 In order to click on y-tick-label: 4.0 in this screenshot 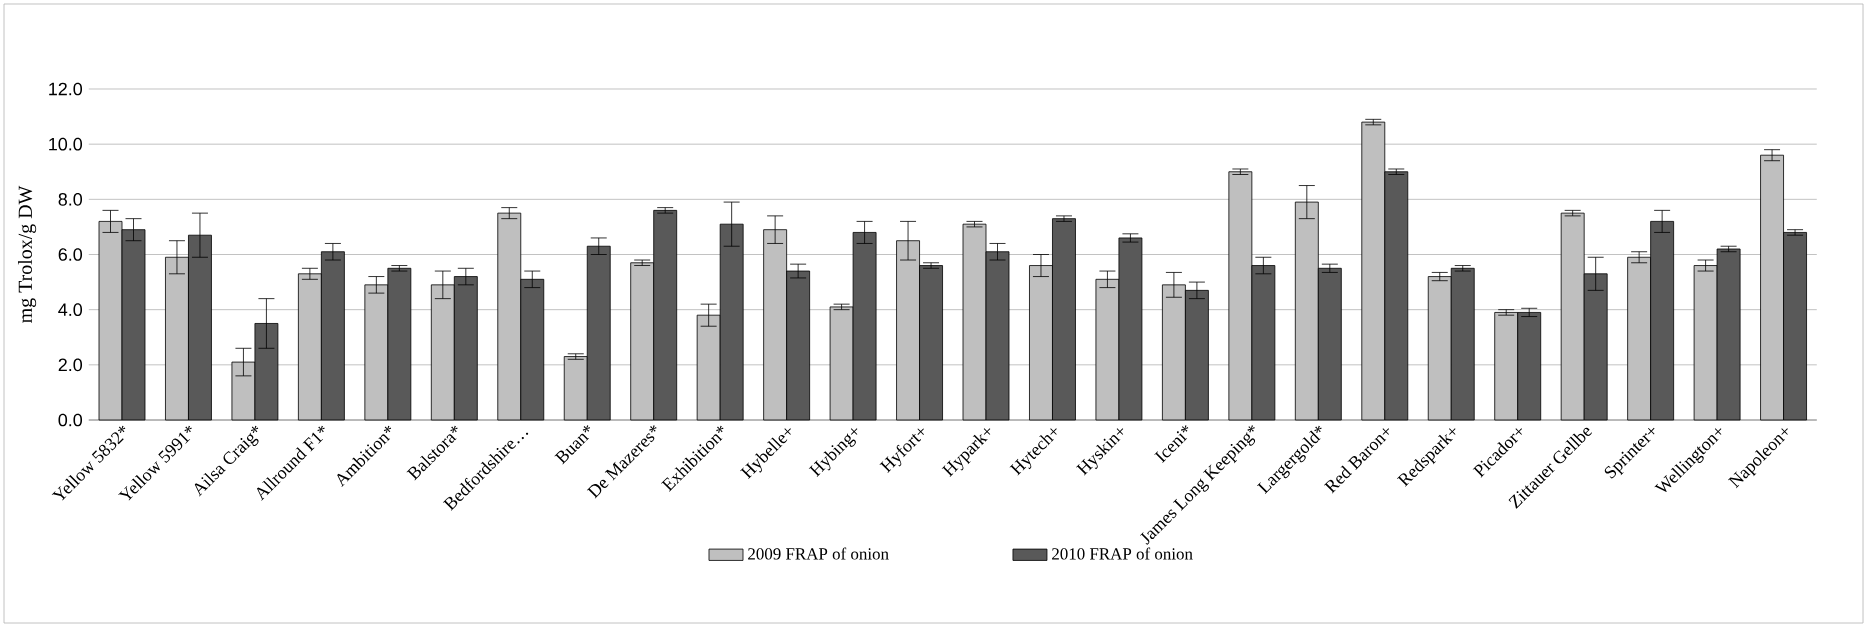, I will do `click(70, 310)`.